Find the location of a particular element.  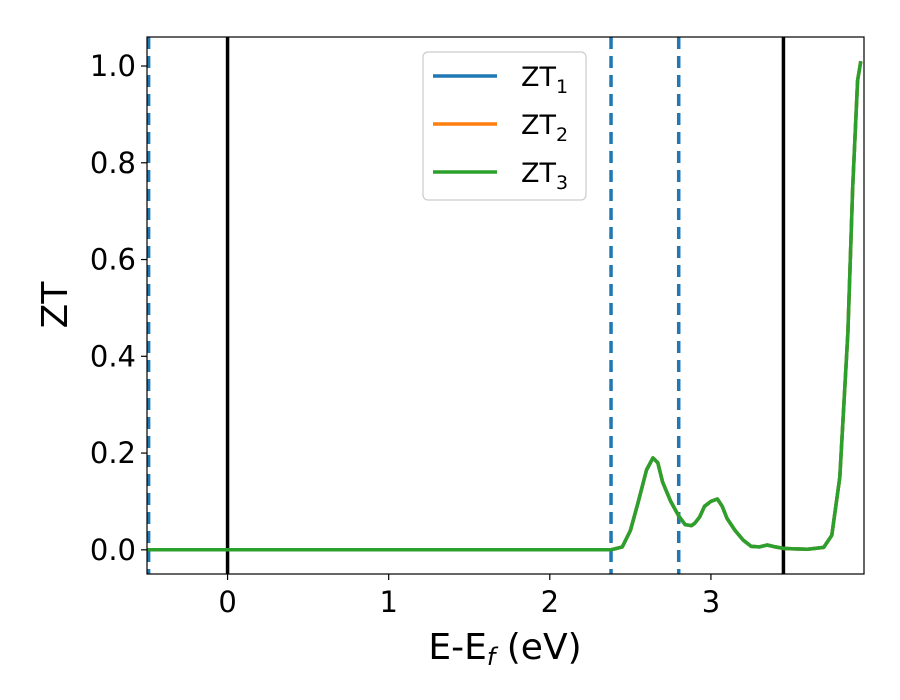

y-tick-label: 0.8 is located at coordinates (113, 163).